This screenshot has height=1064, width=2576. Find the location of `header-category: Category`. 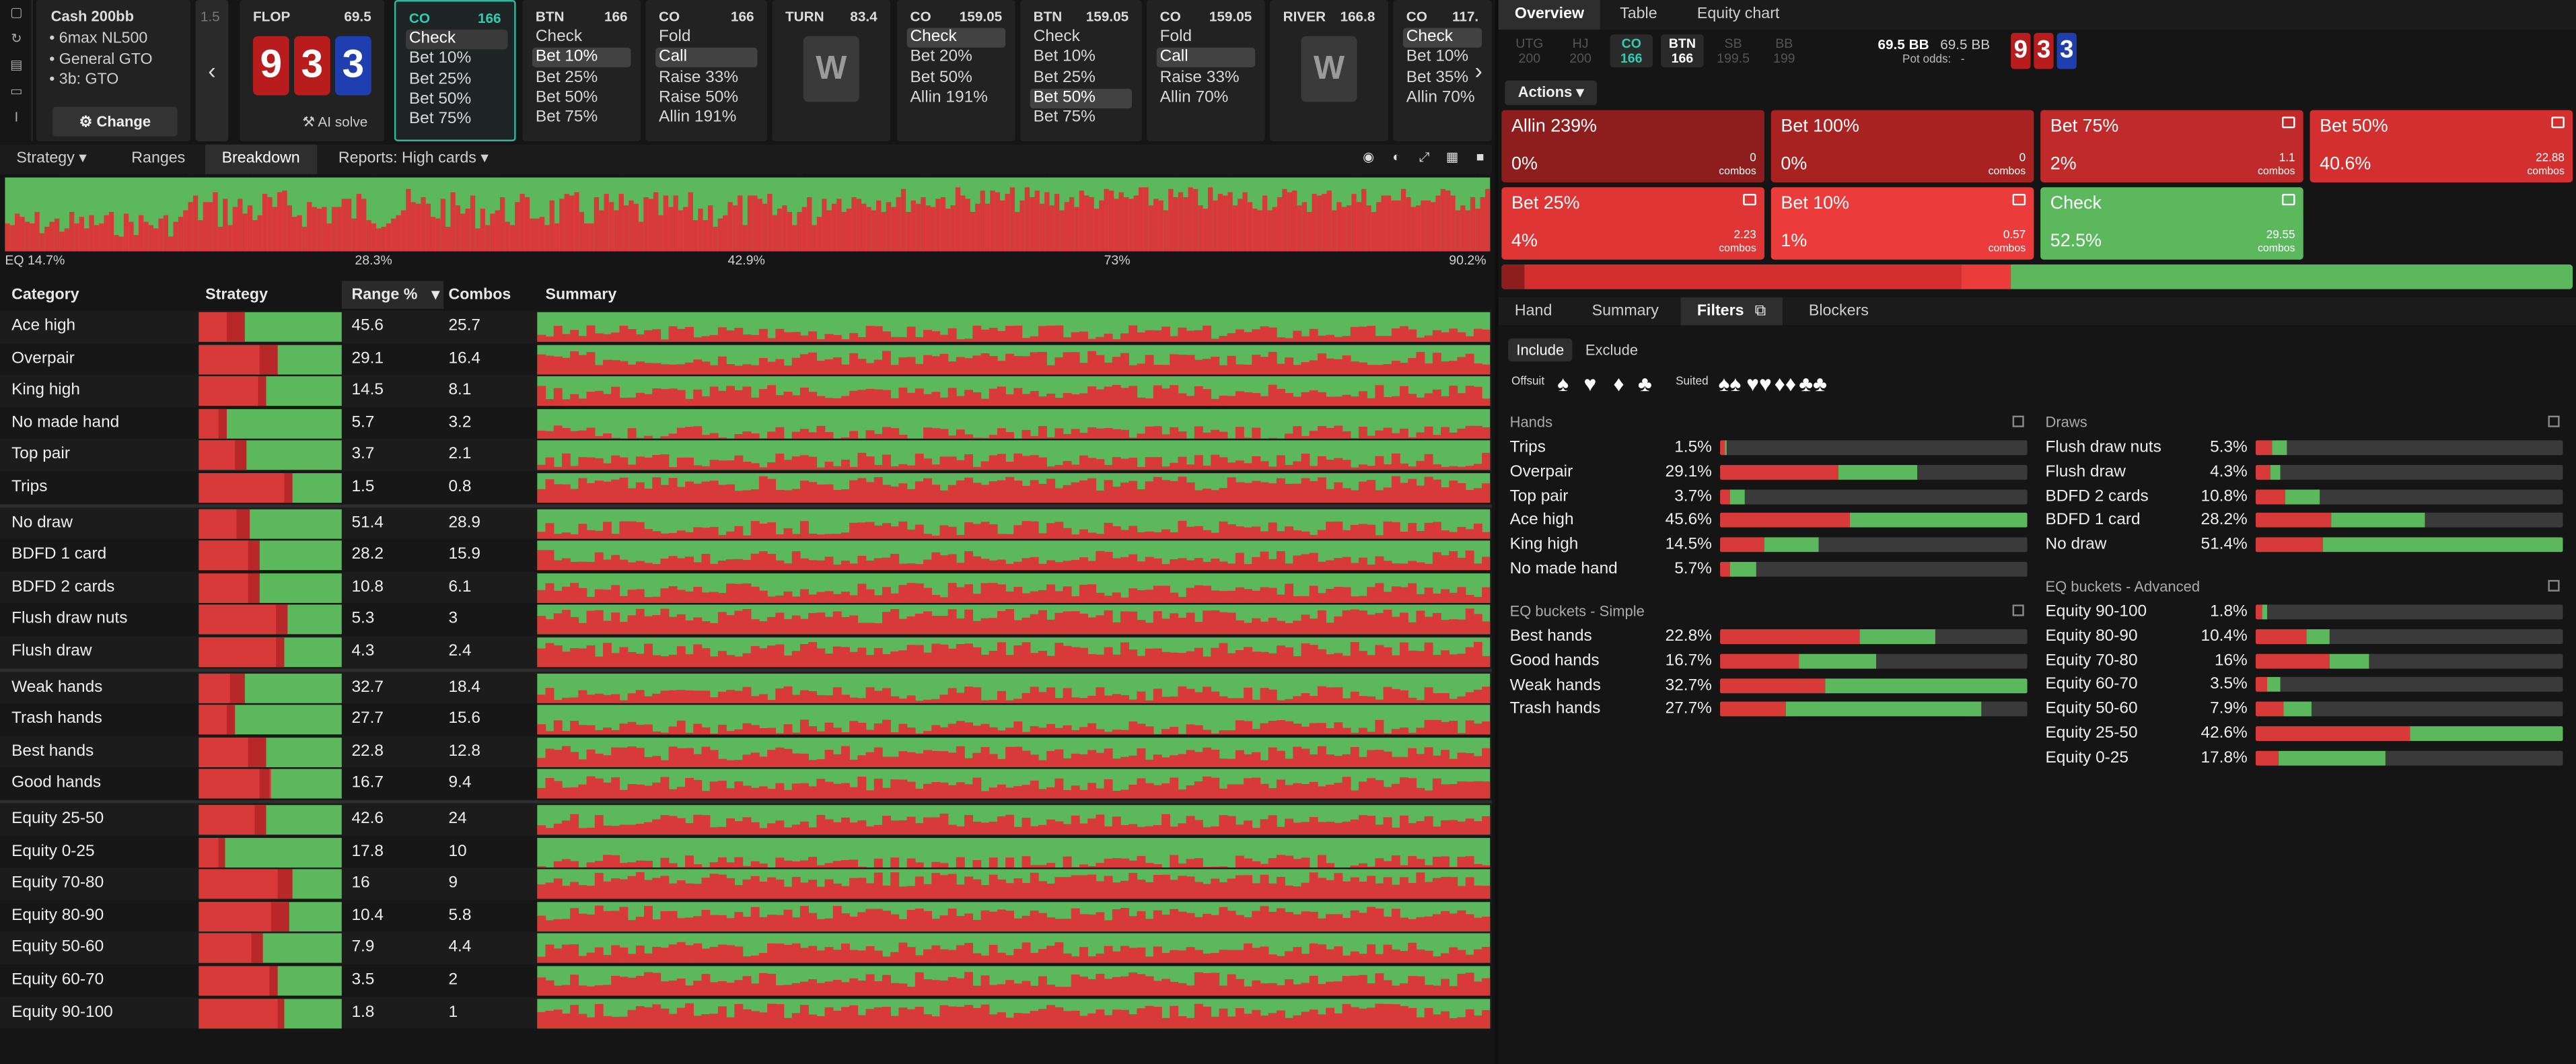

header-category: Category is located at coordinates (45, 294).